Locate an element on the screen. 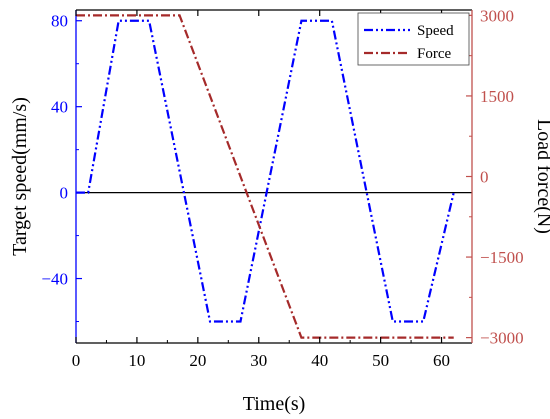 The image size is (550, 419). x-tick-label: 60 is located at coordinates (441, 360).